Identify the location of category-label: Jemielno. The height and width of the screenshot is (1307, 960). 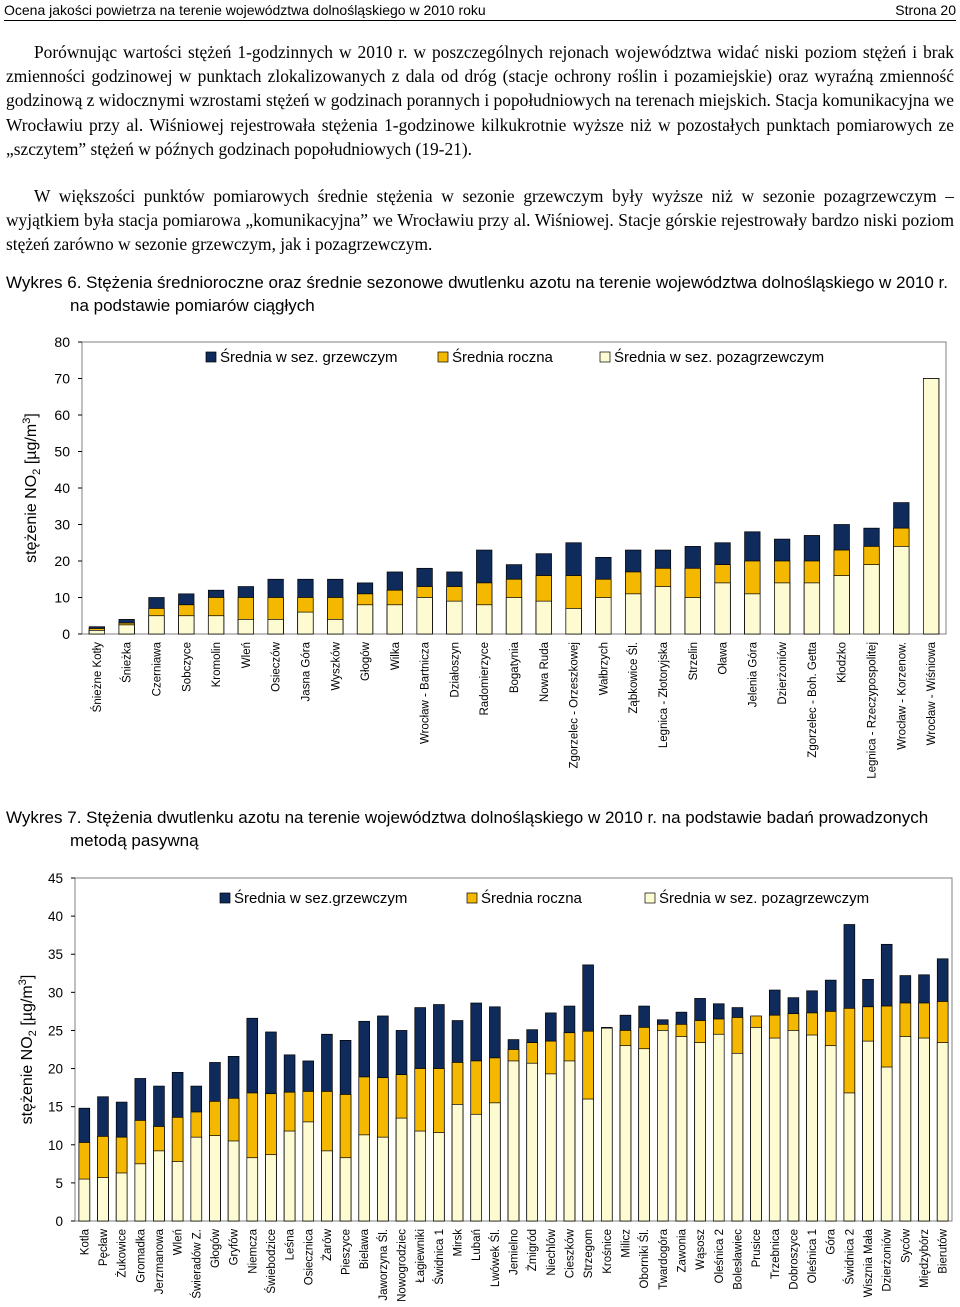
(515, 1252).